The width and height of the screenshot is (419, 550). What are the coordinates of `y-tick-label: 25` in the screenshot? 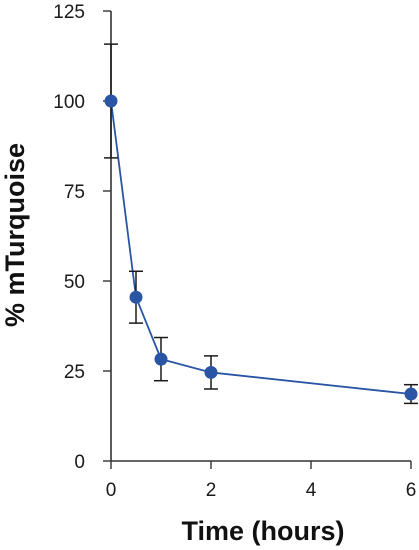 It's located at (74, 372).